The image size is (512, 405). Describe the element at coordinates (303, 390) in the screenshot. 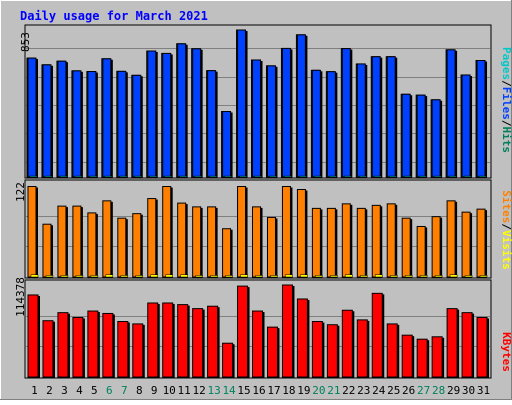

I see `x-tick-label: 19` at that location.